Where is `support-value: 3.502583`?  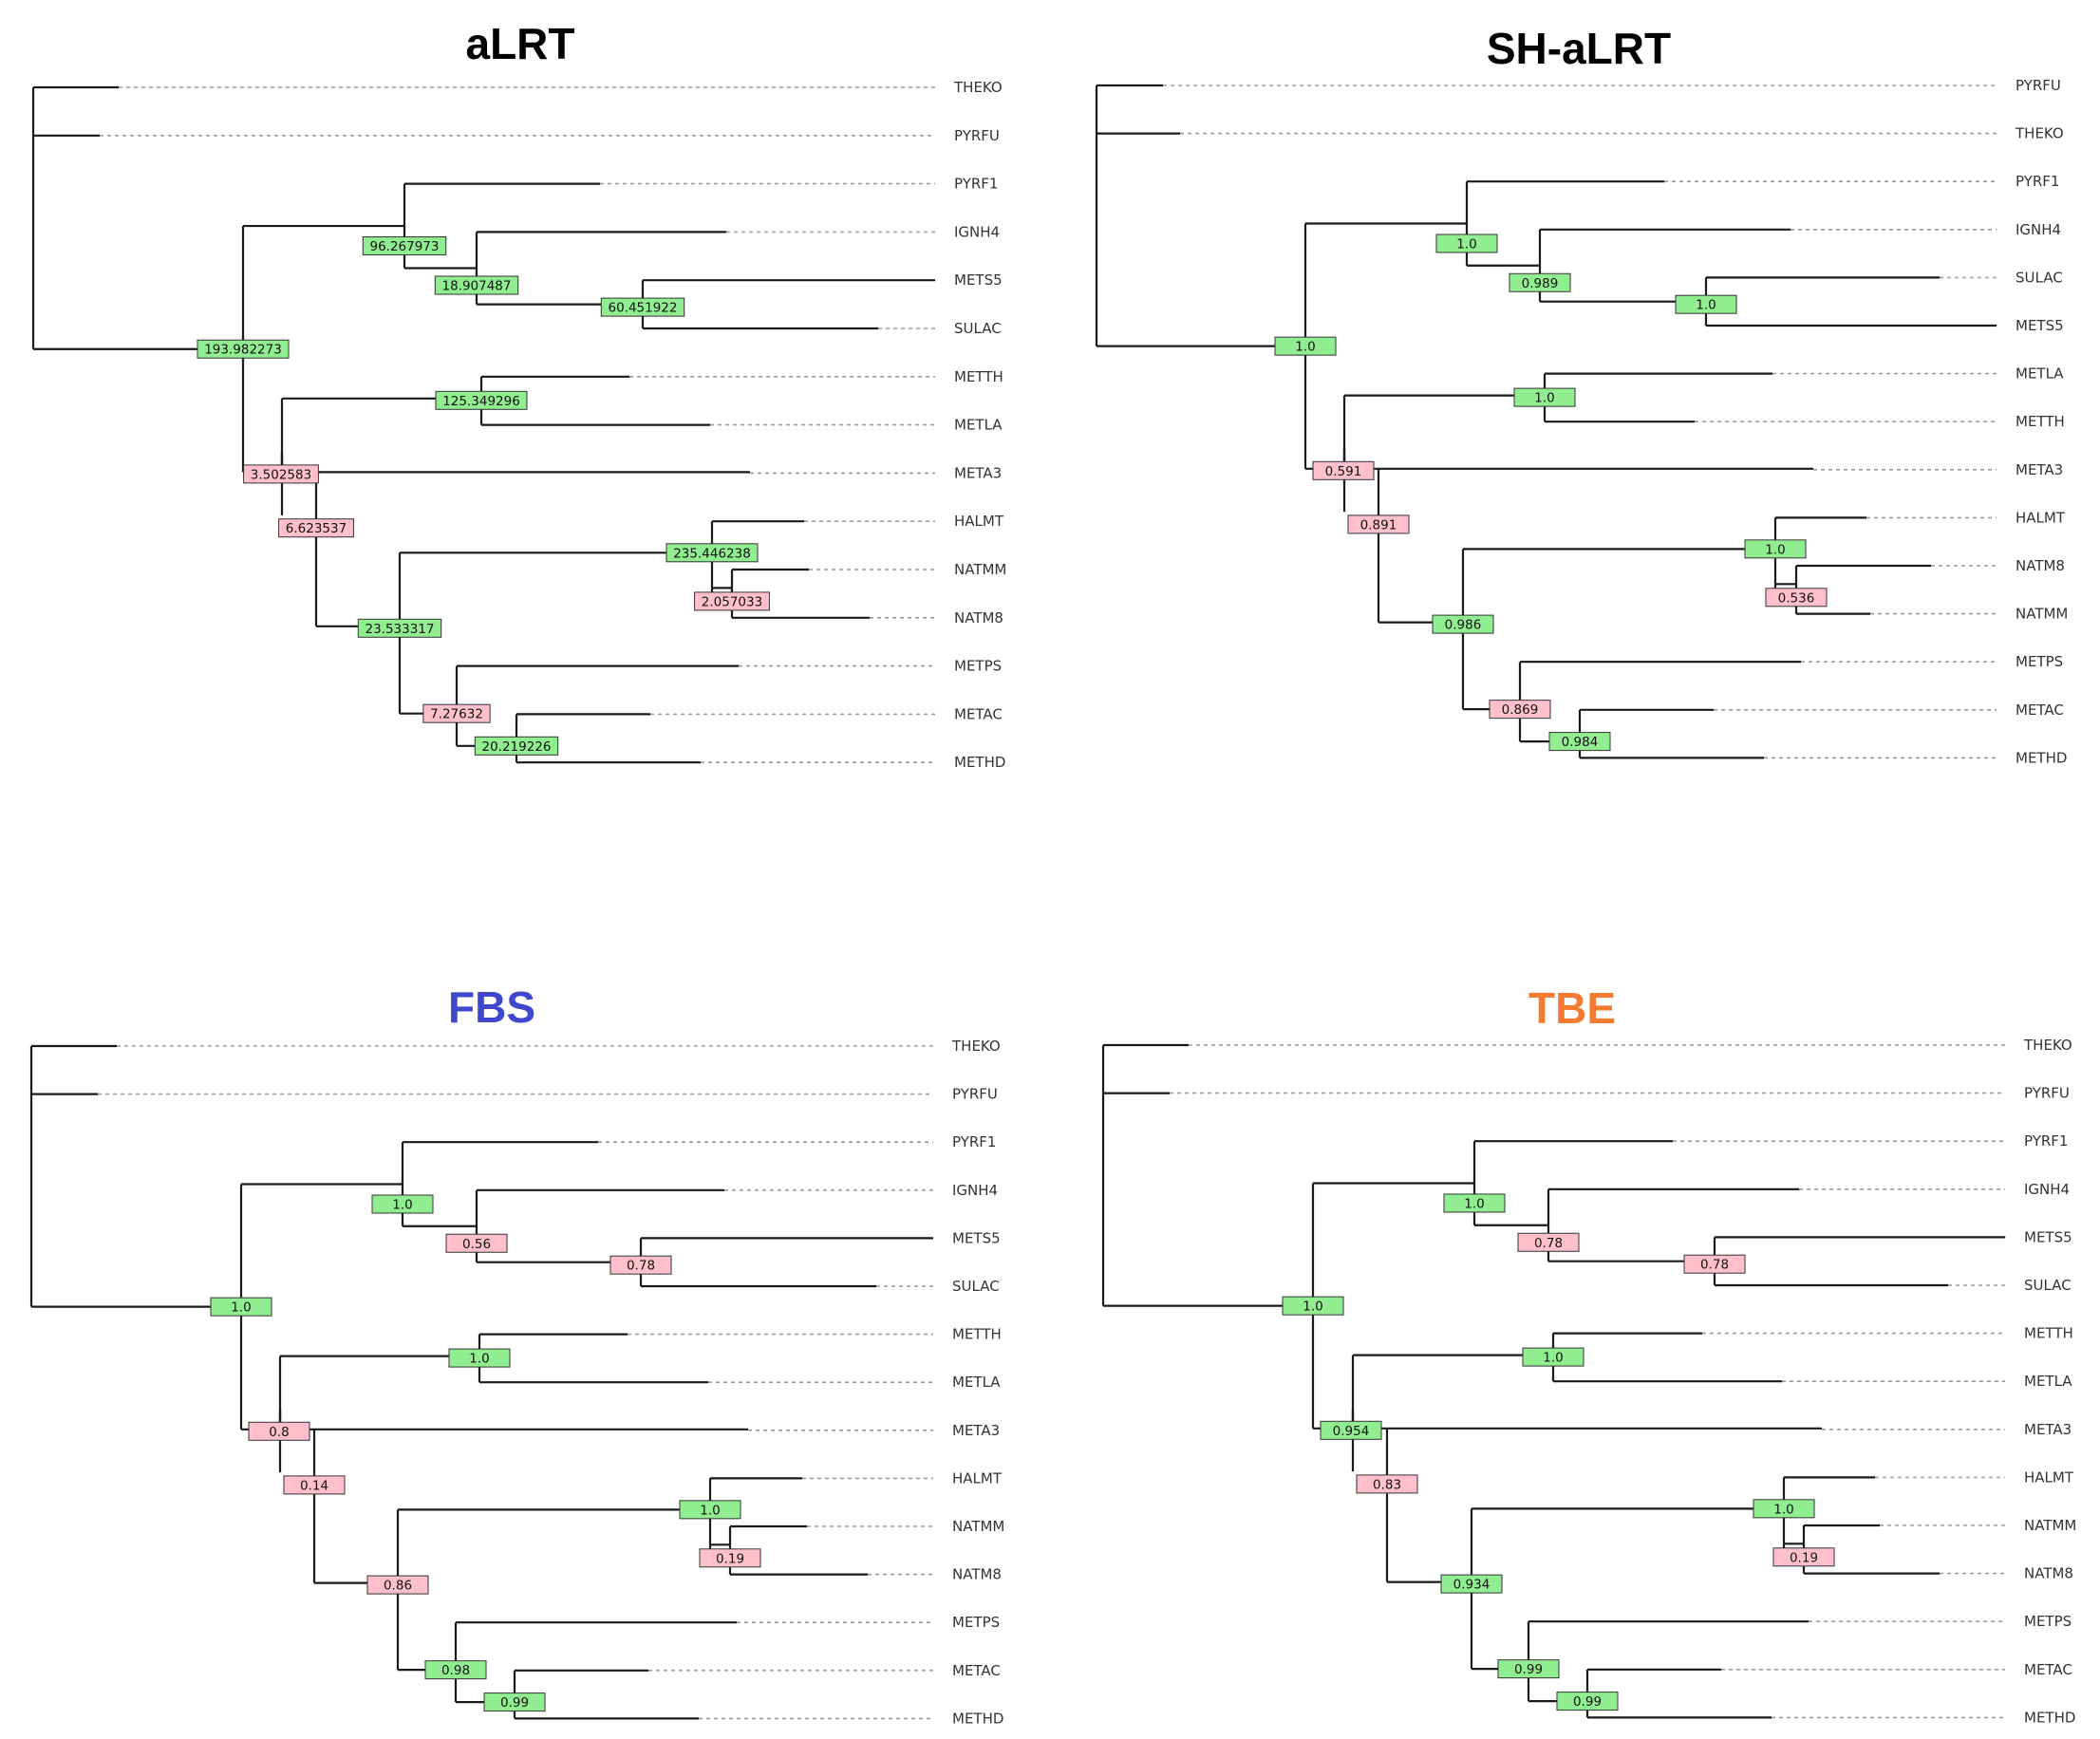 support-value: 3.502583 is located at coordinates (281, 474).